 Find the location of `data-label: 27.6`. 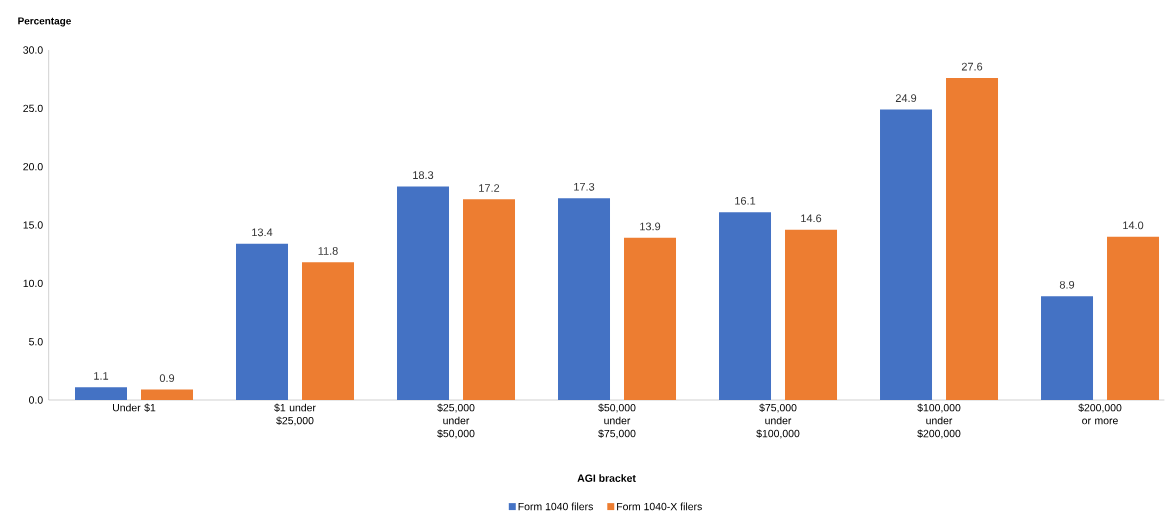

data-label: 27.6 is located at coordinates (972, 66).